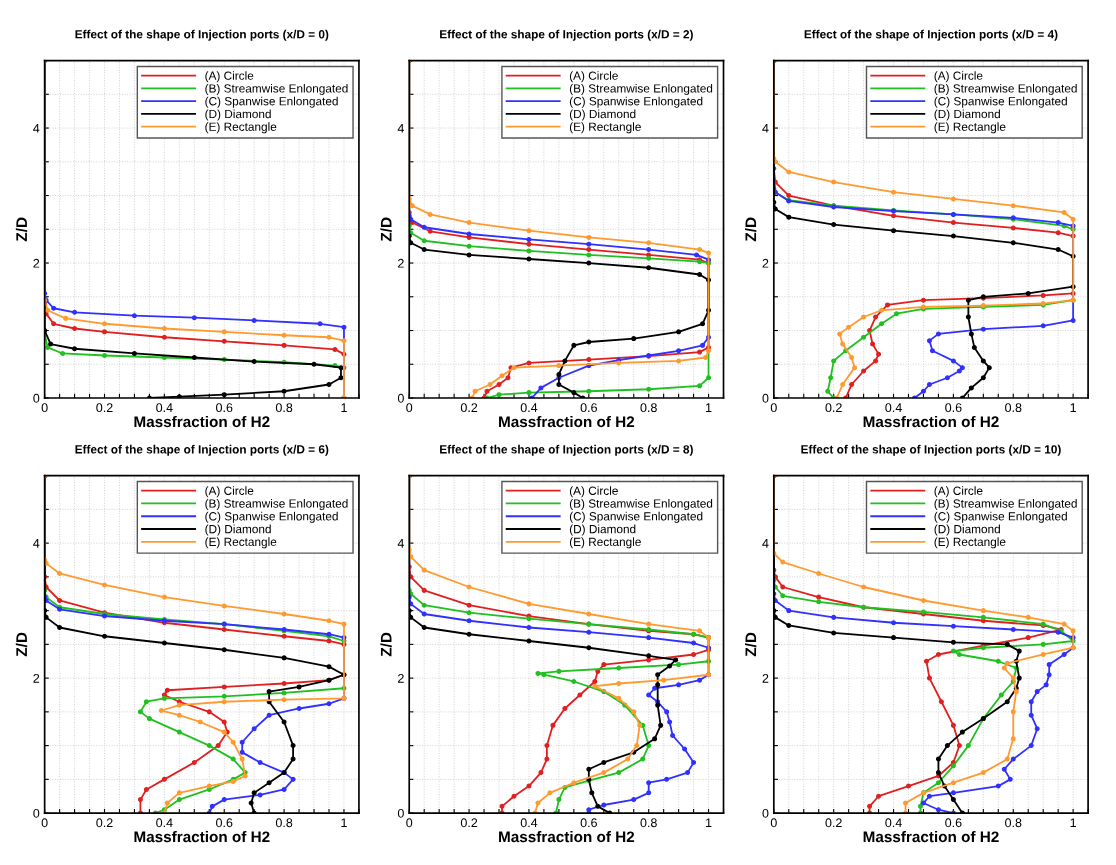 This screenshot has width=1116, height=865. I want to click on chart-title: Effect of the shape of Injection ports (x/D = 6), so click(202, 450).